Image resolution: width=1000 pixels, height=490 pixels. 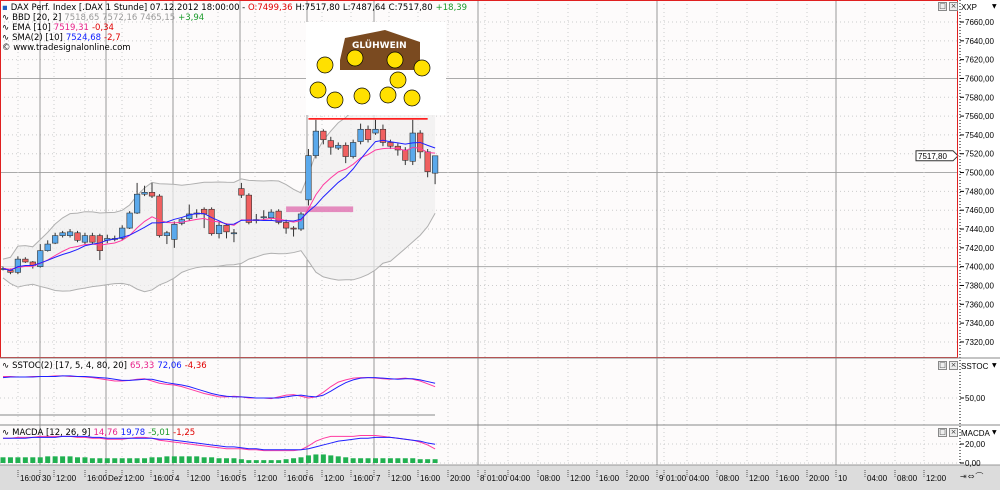 I want to click on price-tick-label: 7620,00, so click(x=979, y=60).